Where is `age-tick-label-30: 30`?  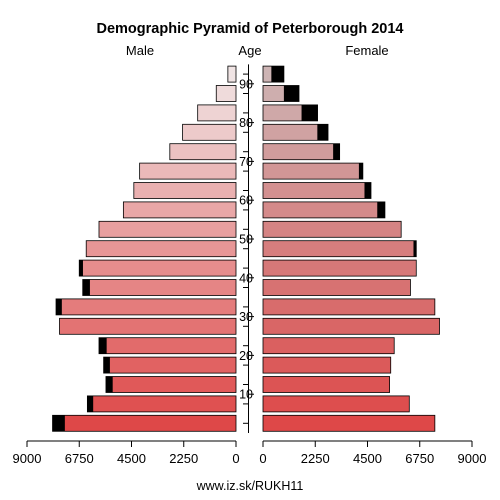 age-tick-label-30: 30 is located at coordinates (246, 317).